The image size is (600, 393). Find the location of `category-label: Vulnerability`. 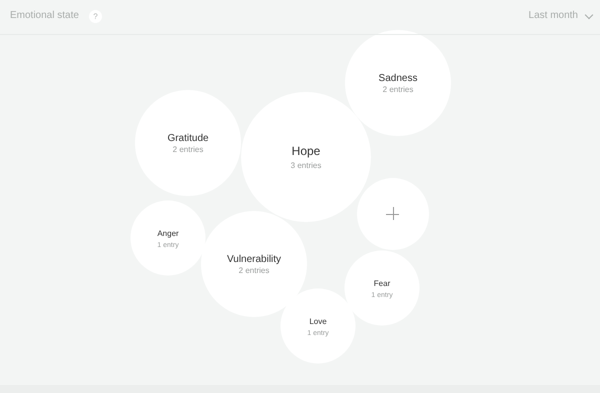

category-label: Vulnerability is located at coordinates (254, 259).